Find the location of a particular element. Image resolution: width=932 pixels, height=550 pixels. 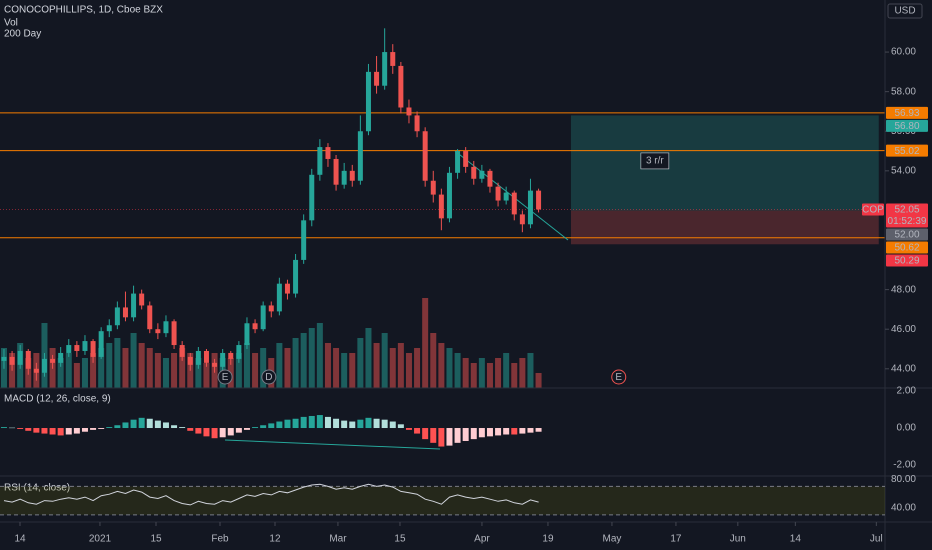

x-tick-label: 19 is located at coordinates (548, 539).